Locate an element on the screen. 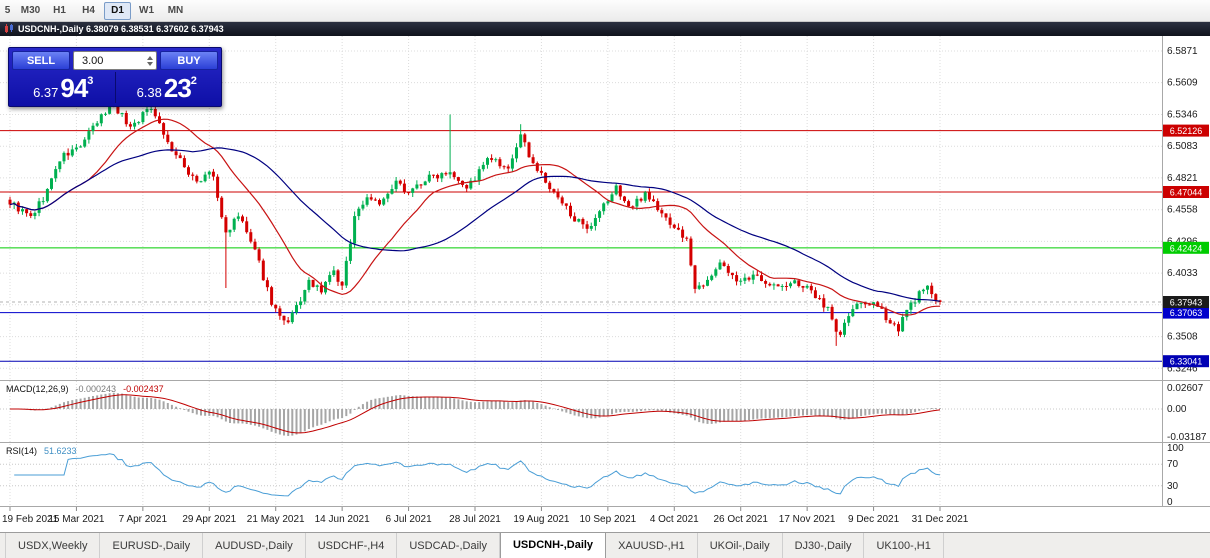 This screenshot has width=1210, height=558. macd-signal-line is located at coordinates (475, 414).